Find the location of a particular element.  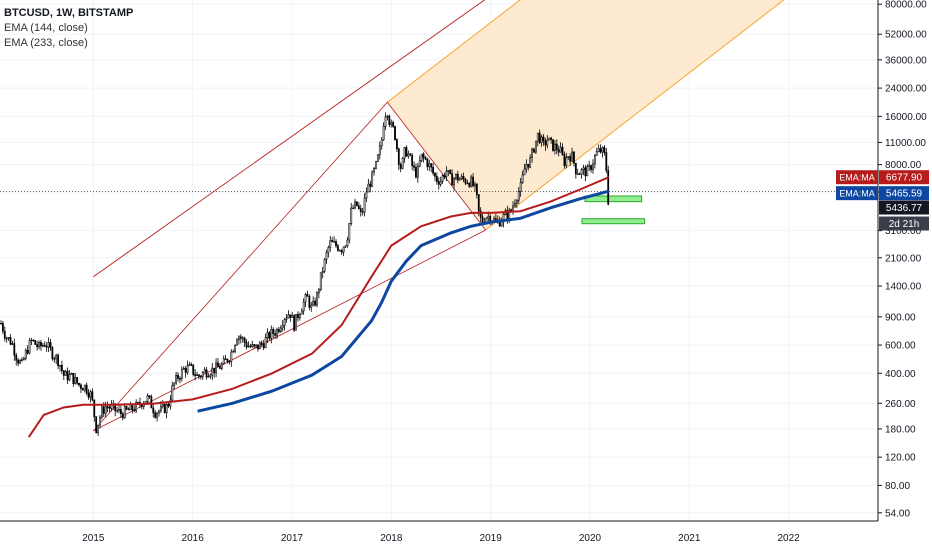

legend-ema-233: EMA (233, close) is located at coordinates (46, 43).